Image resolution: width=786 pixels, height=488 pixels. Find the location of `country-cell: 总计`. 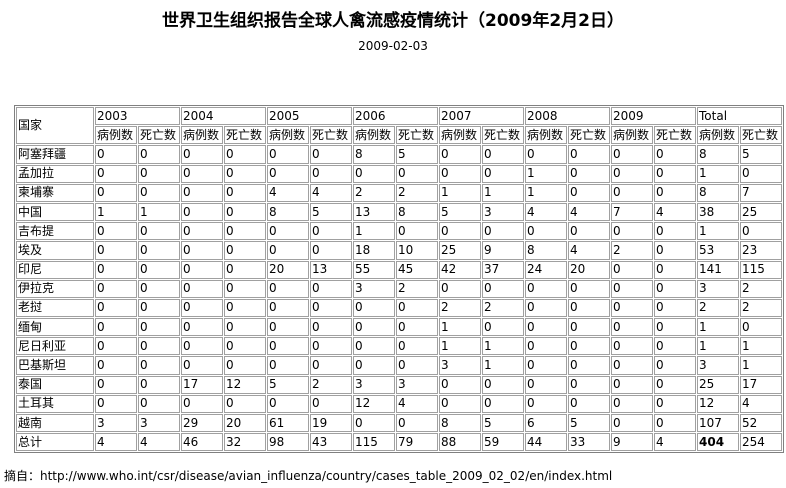

country-cell: 总计 is located at coordinates (55, 442).